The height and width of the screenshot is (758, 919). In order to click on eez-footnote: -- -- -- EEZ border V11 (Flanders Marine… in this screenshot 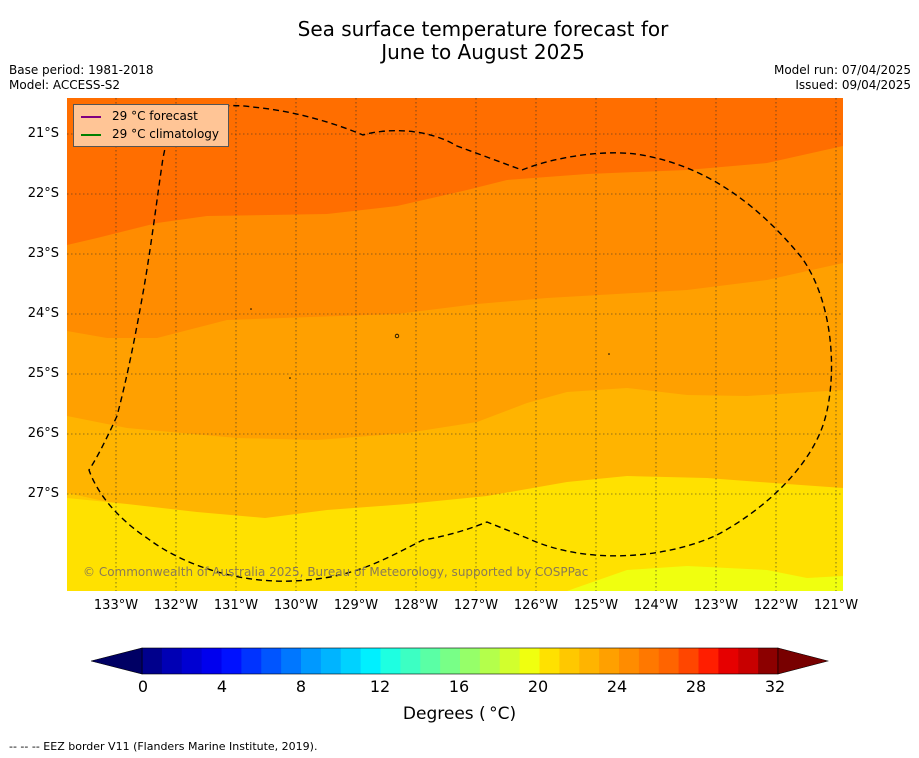, I will do `click(163, 746)`.